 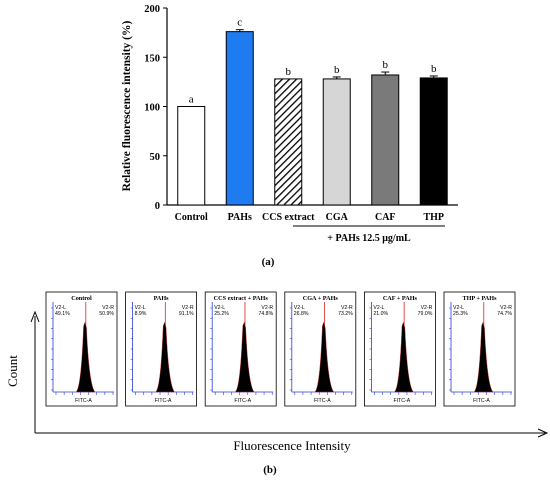 What do you see at coordinates (186, 314) in the screenshot?
I see `right-gate-percent: 91.1%` at bounding box center [186, 314].